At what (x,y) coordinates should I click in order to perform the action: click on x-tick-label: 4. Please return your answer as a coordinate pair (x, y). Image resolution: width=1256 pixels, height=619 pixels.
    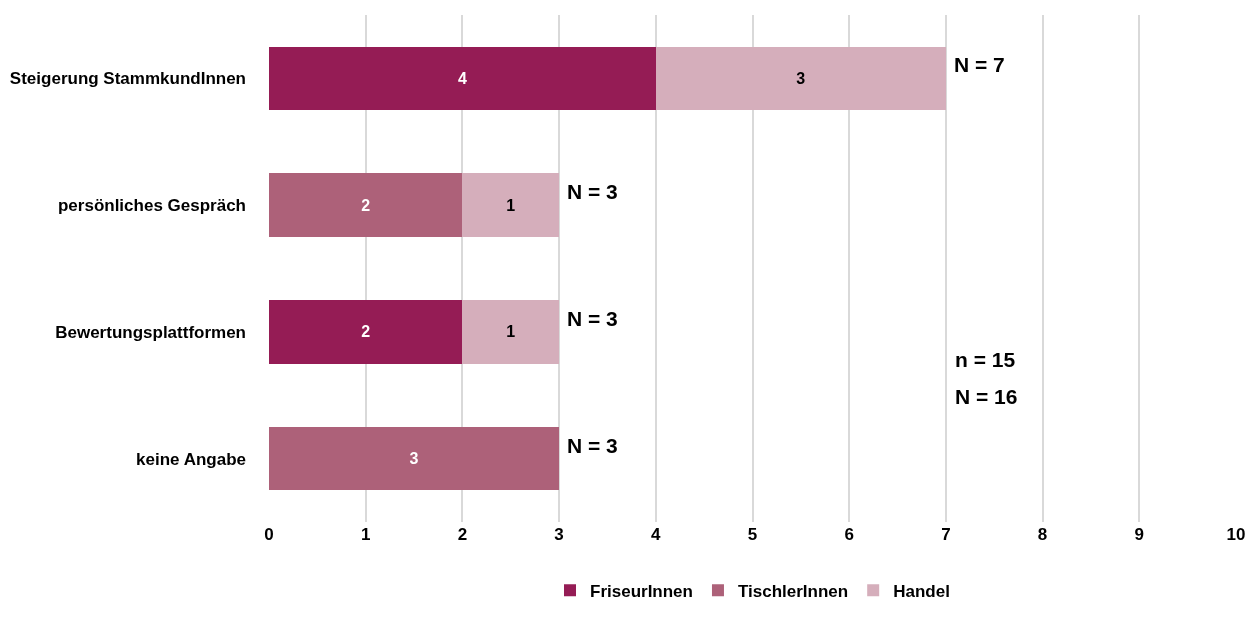
    Looking at the image, I should click on (656, 534).